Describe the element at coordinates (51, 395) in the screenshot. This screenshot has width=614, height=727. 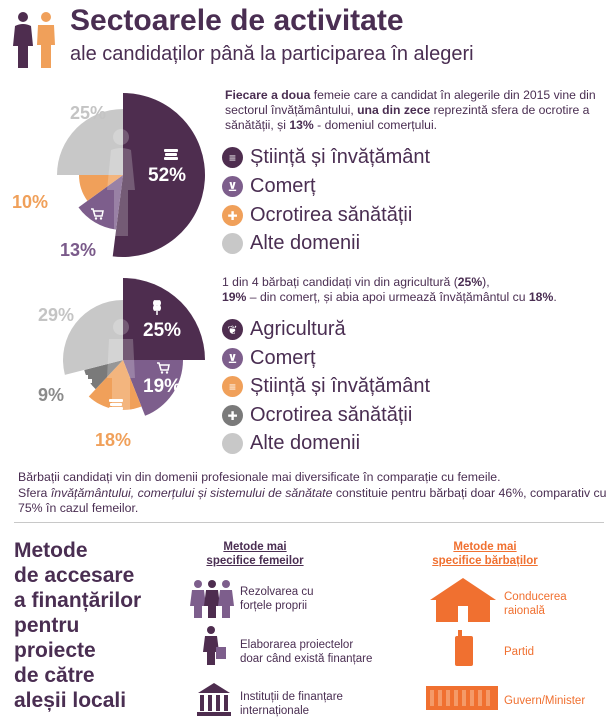
I see `men-health-pct: 9%` at that location.